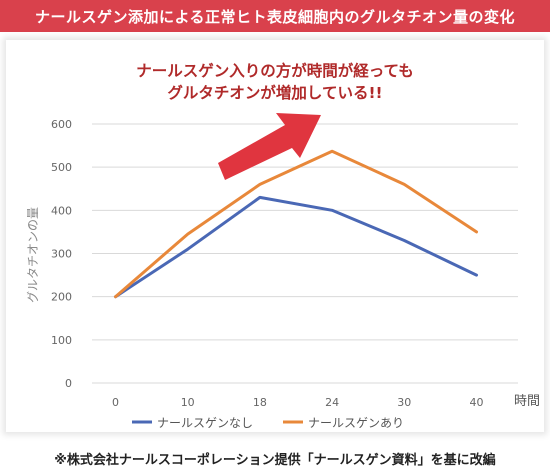 This screenshot has width=550, height=473. Describe the element at coordinates (61, 210) in the screenshot. I see `y-tick-label: 400` at that location.